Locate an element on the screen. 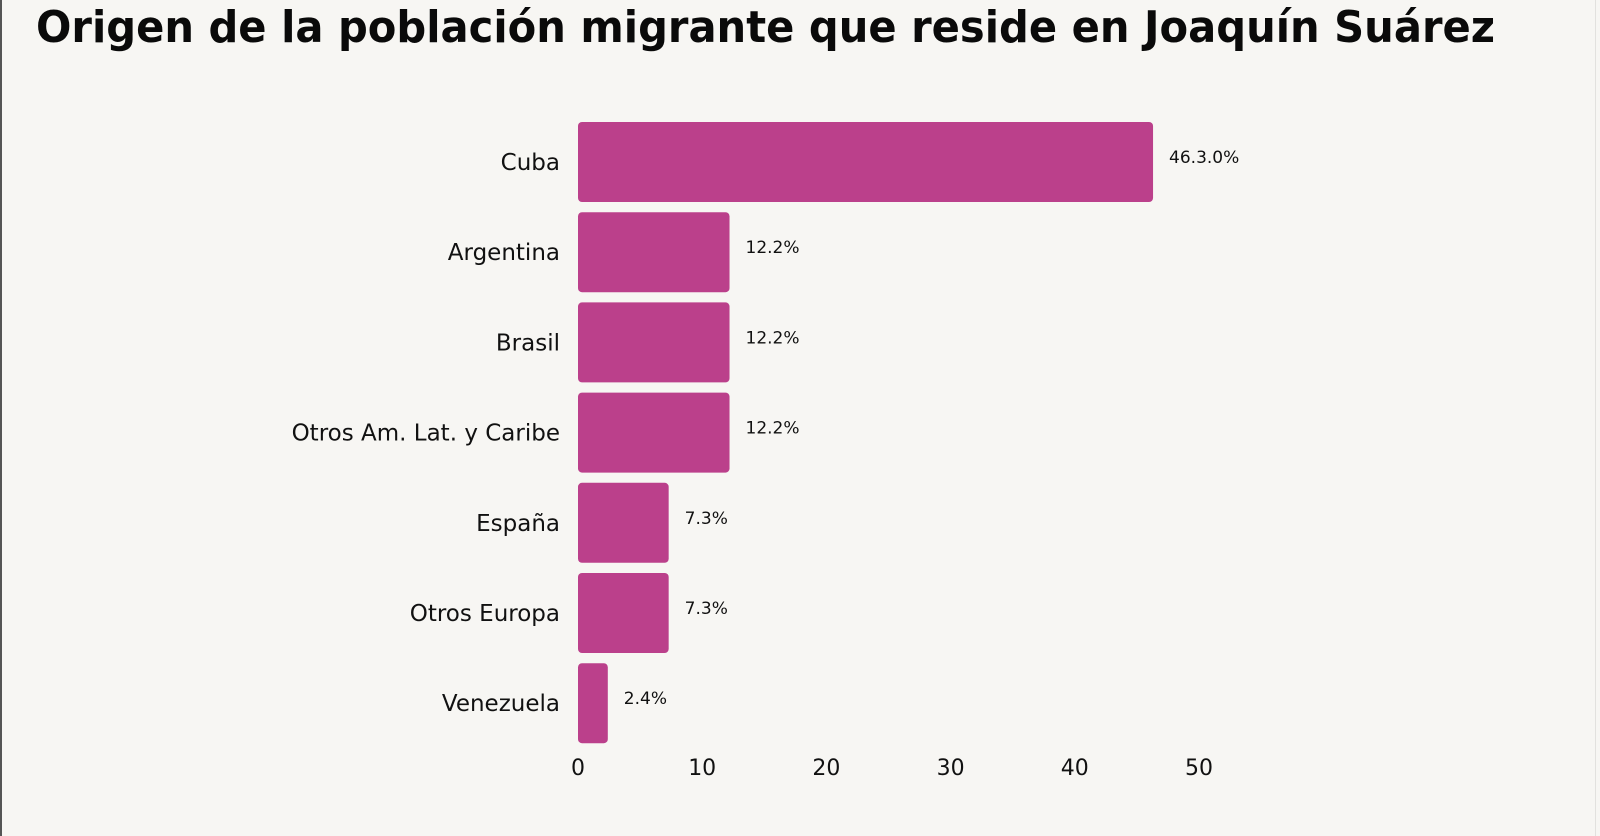 This screenshot has width=1600, height=836. x-tick-label: 20 is located at coordinates (826, 768).